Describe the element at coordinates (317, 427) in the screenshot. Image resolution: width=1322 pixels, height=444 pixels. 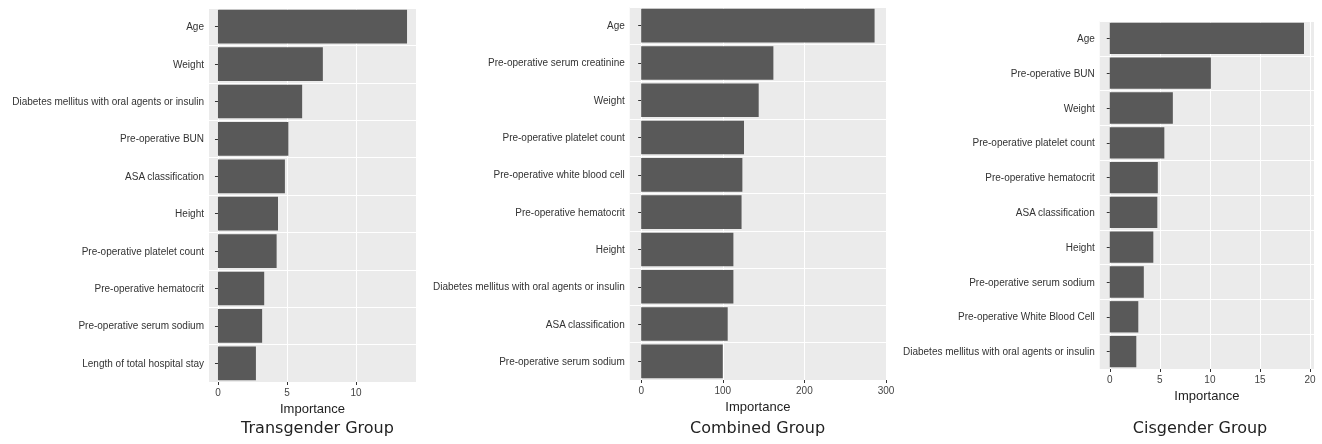
I see `text: Transgender Group` at that location.